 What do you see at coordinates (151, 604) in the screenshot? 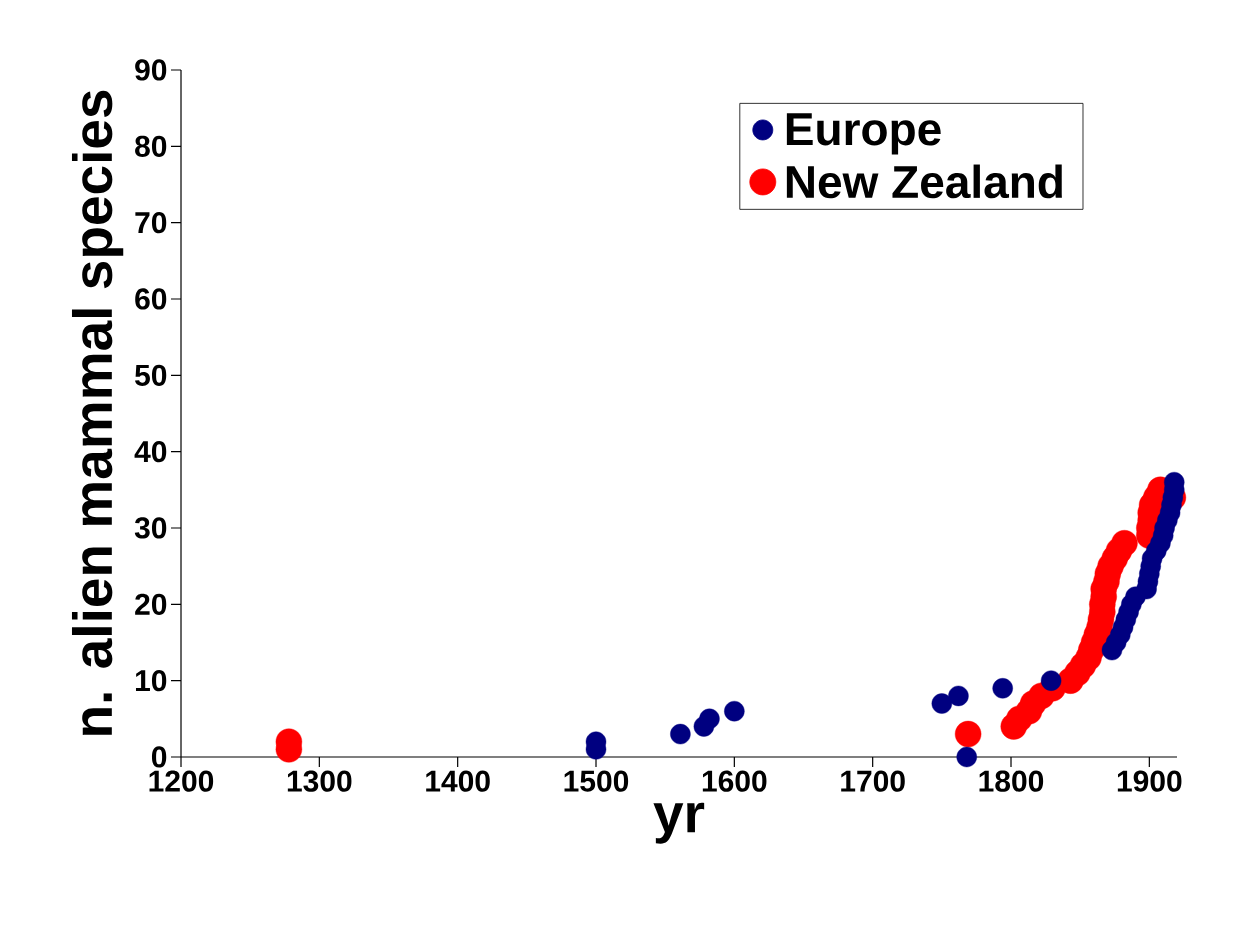
I see `y-tick-label: 20` at bounding box center [151, 604].